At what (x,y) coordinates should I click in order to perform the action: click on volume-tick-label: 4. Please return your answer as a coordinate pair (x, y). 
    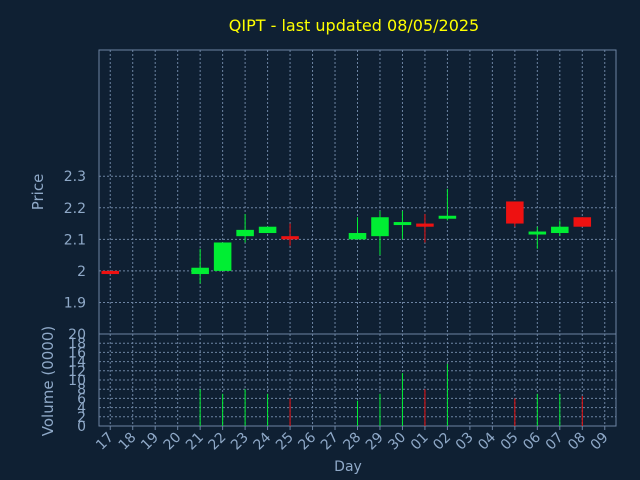
    Looking at the image, I should click on (81, 409).